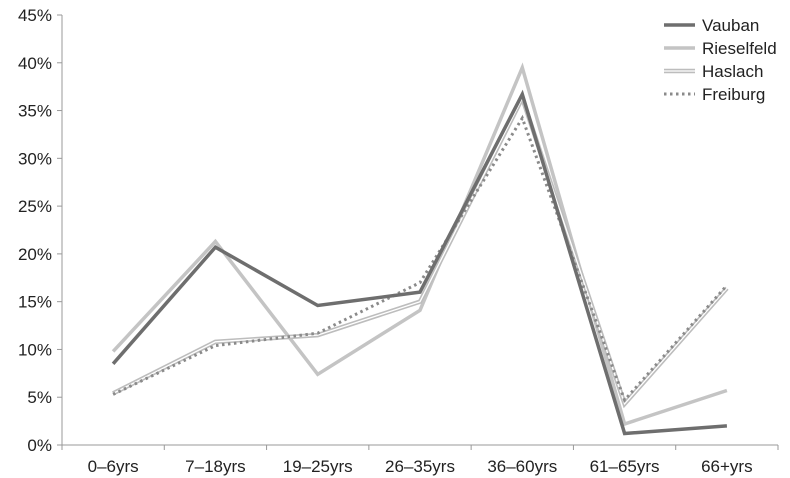 The width and height of the screenshot is (790, 478). What do you see at coordinates (625, 466) in the screenshot?
I see `x-tick-label: 61–65yrs` at bounding box center [625, 466].